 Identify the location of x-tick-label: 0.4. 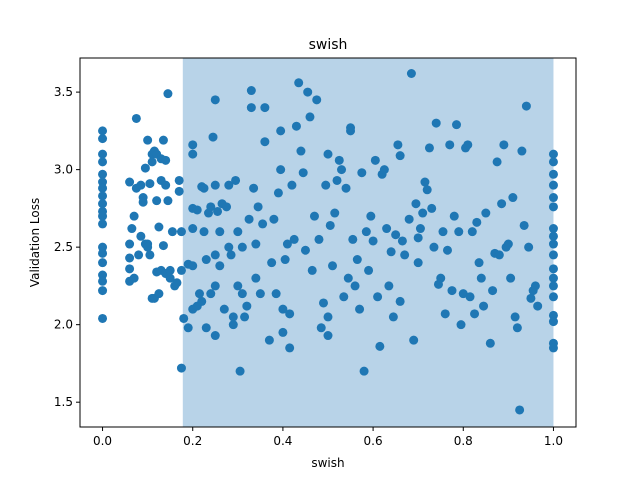
(282, 441).